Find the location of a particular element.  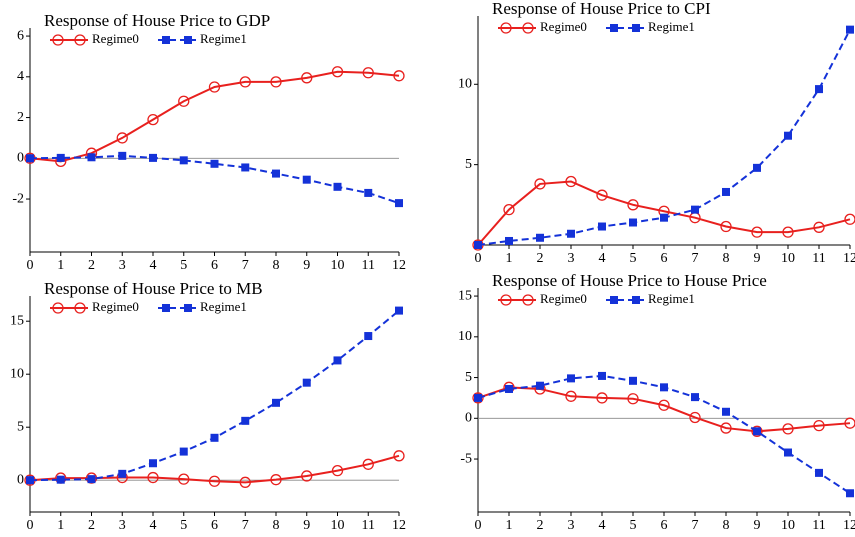

x-tick-label: 2 is located at coordinates (91, 525).